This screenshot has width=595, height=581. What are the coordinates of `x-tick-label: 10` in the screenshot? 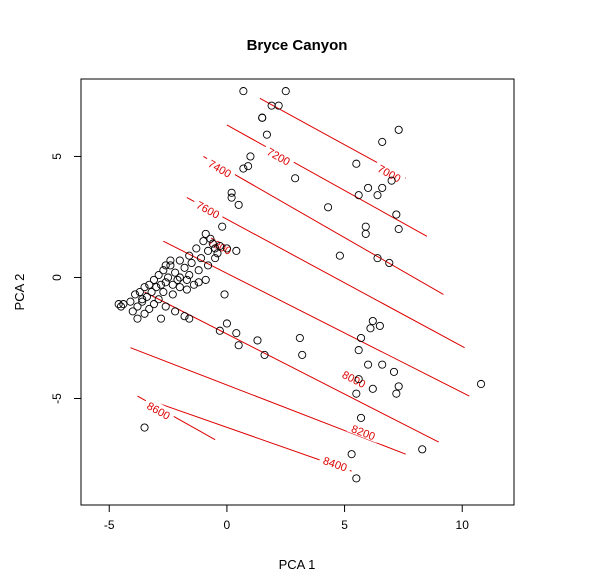 It's located at (463, 525).